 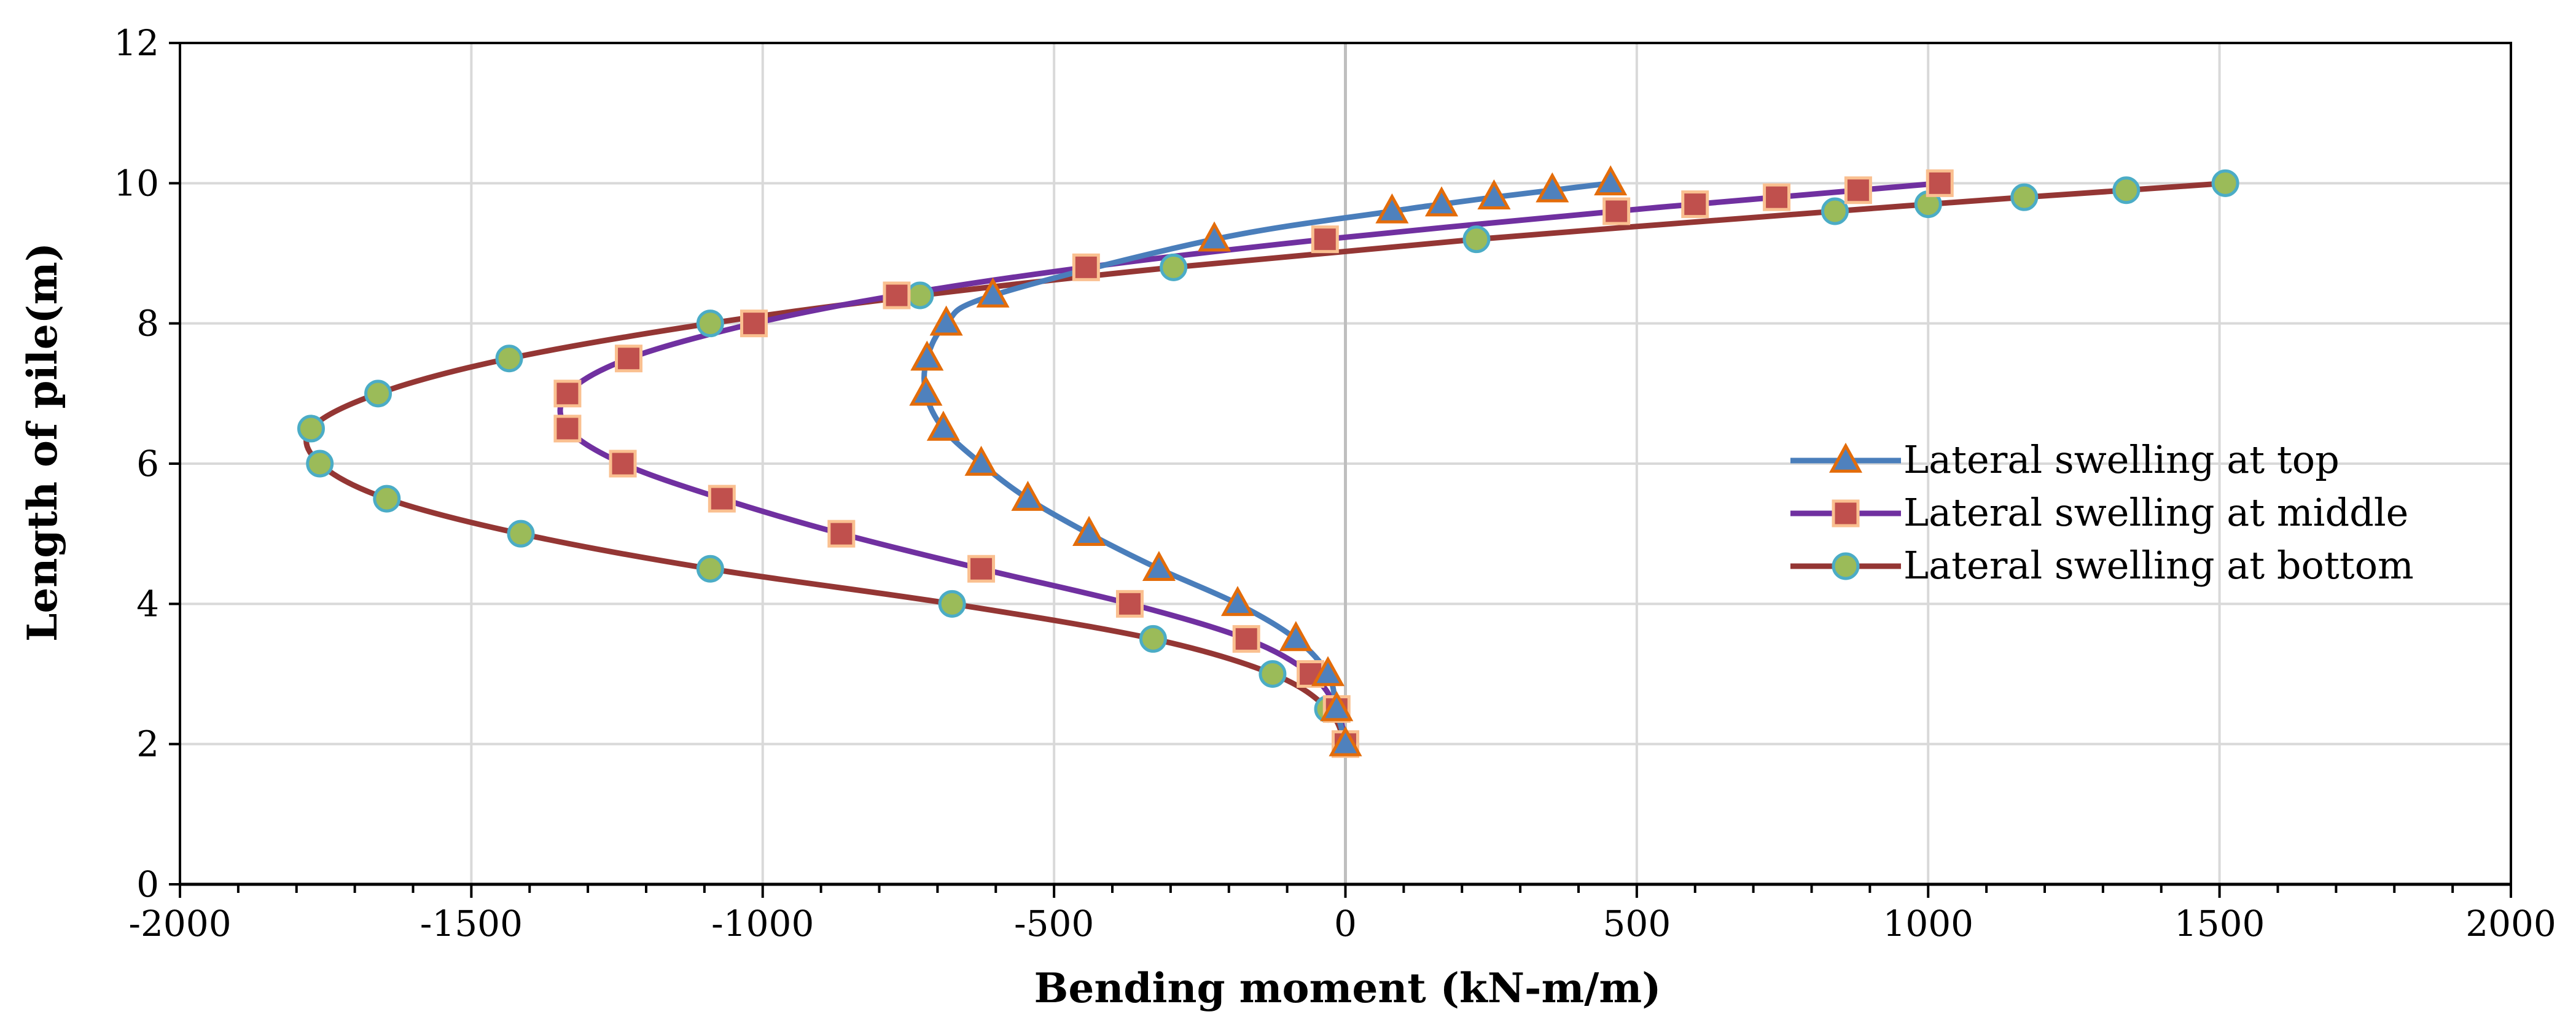 I want to click on legend-marker-circle, so click(x=1846, y=566).